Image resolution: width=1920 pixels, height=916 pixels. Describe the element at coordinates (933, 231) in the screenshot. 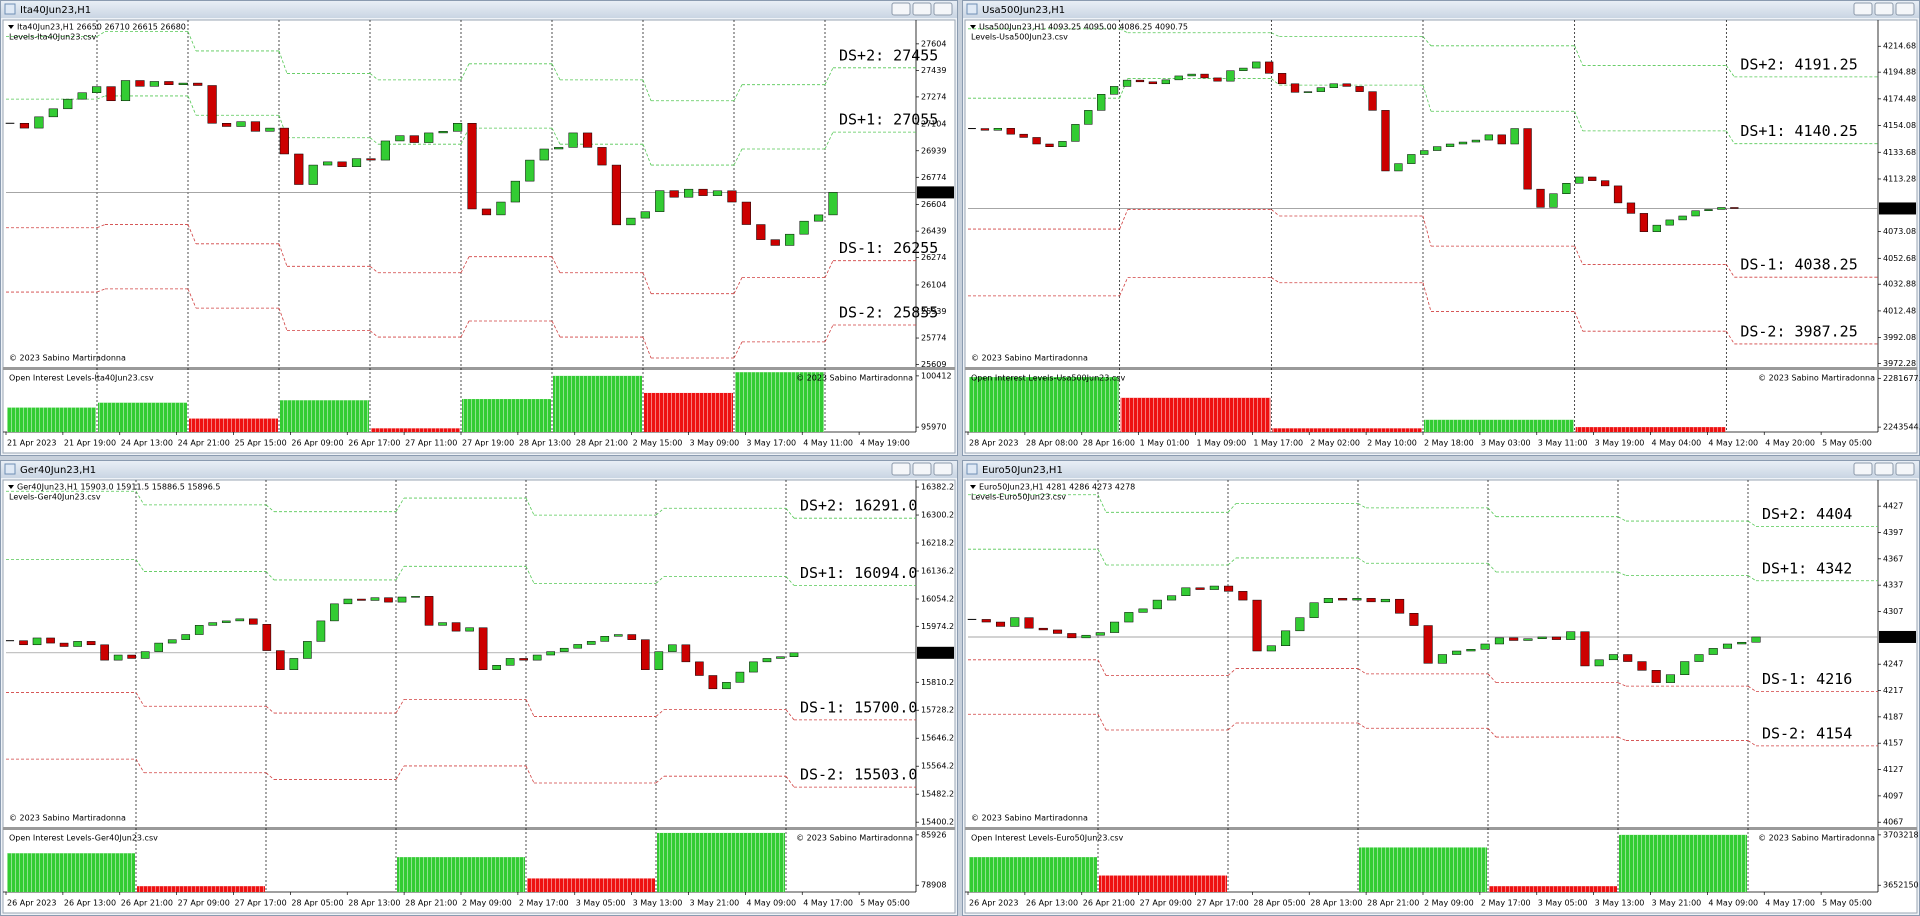

I see `y-tick-label: 26439` at that location.